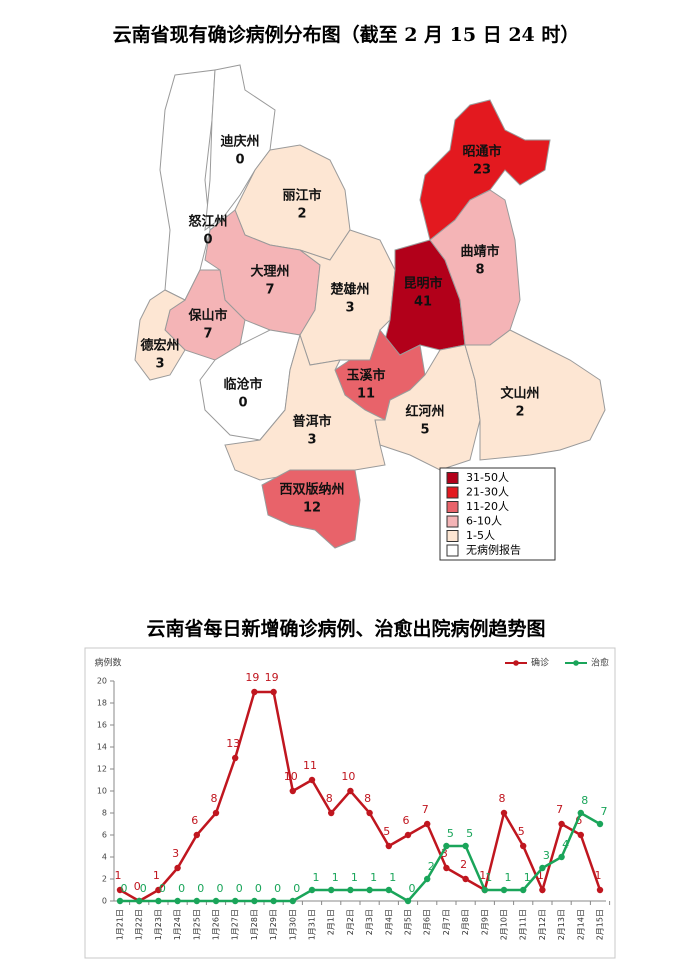  What do you see at coordinates (311, 422) in the screenshot?
I see `region-name: 普洱市` at bounding box center [311, 422].